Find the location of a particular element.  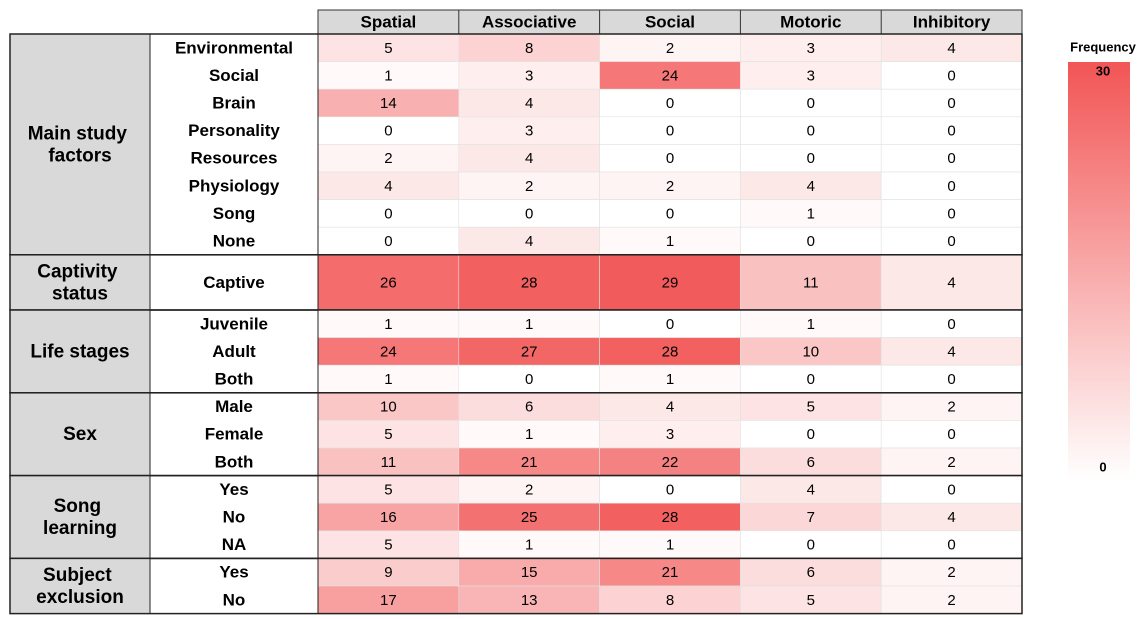

row-label: Adult is located at coordinates (234, 351).